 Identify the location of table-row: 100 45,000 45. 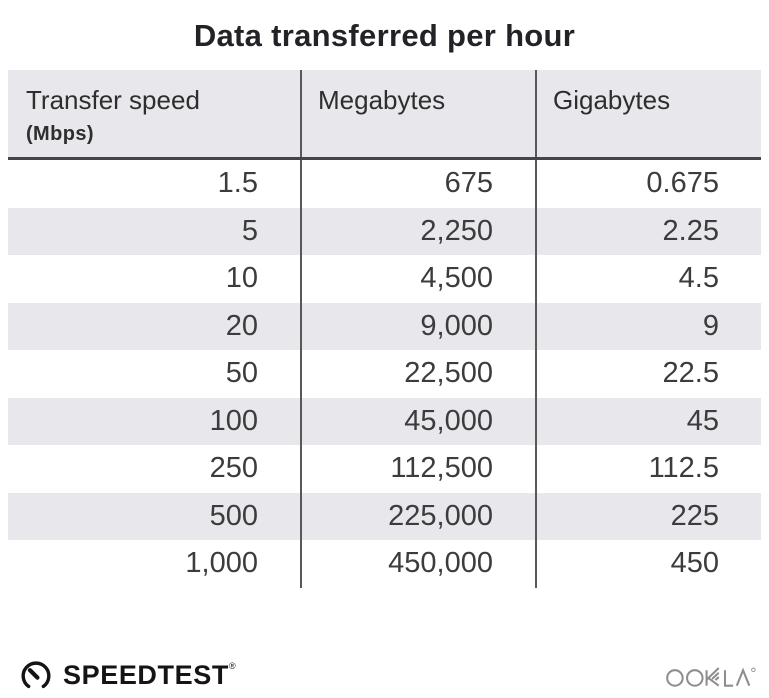
(384, 421).